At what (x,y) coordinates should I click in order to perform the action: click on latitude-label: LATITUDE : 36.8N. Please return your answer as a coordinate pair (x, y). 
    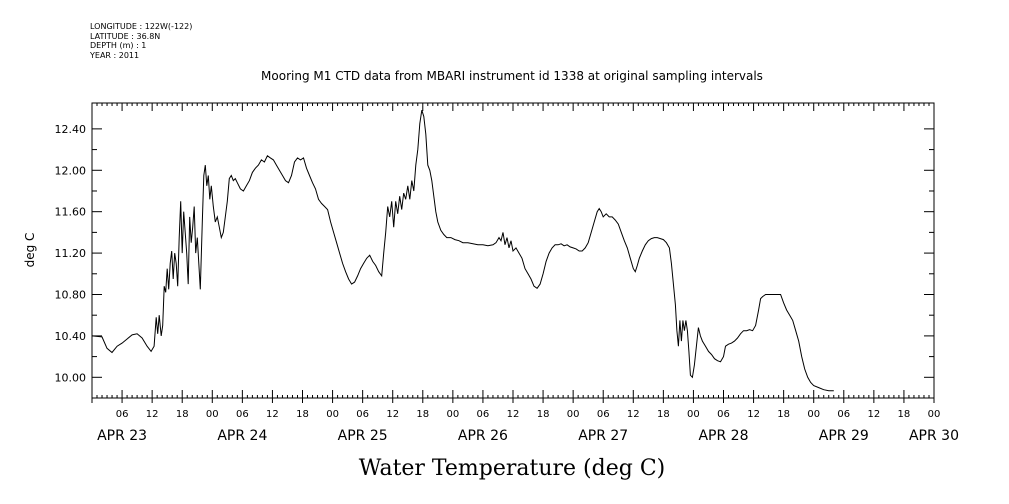
    Looking at the image, I should click on (125, 36).